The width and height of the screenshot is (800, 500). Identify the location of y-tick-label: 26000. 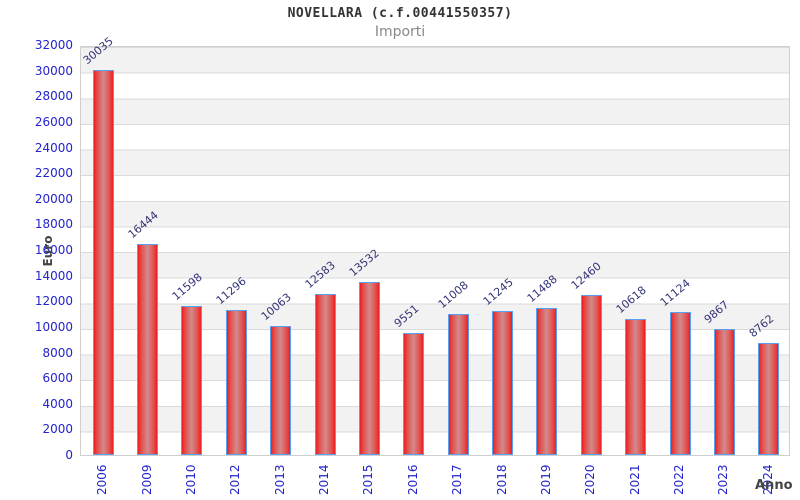
(53, 121).